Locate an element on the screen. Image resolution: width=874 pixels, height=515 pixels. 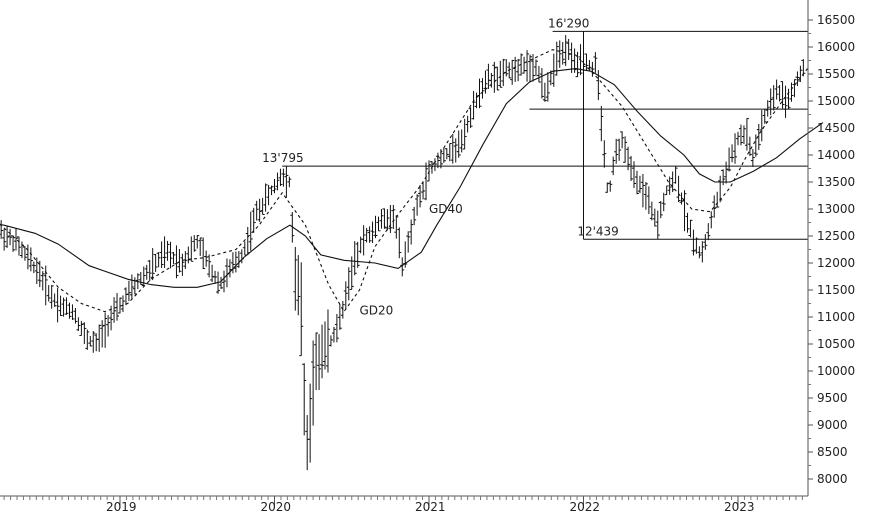
annotation-label: 16'290 is located at coordinates (568, 23).